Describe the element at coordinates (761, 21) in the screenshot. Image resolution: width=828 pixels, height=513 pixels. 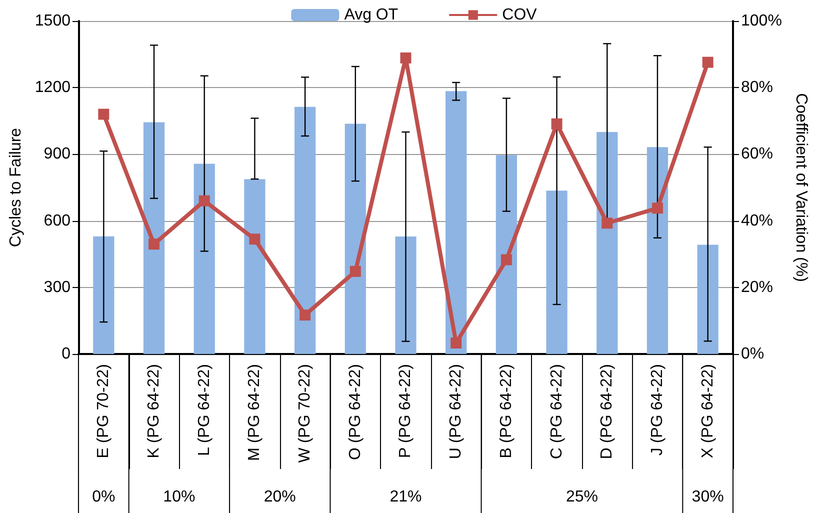
I see `y2-tick-label: 100%` at that location.